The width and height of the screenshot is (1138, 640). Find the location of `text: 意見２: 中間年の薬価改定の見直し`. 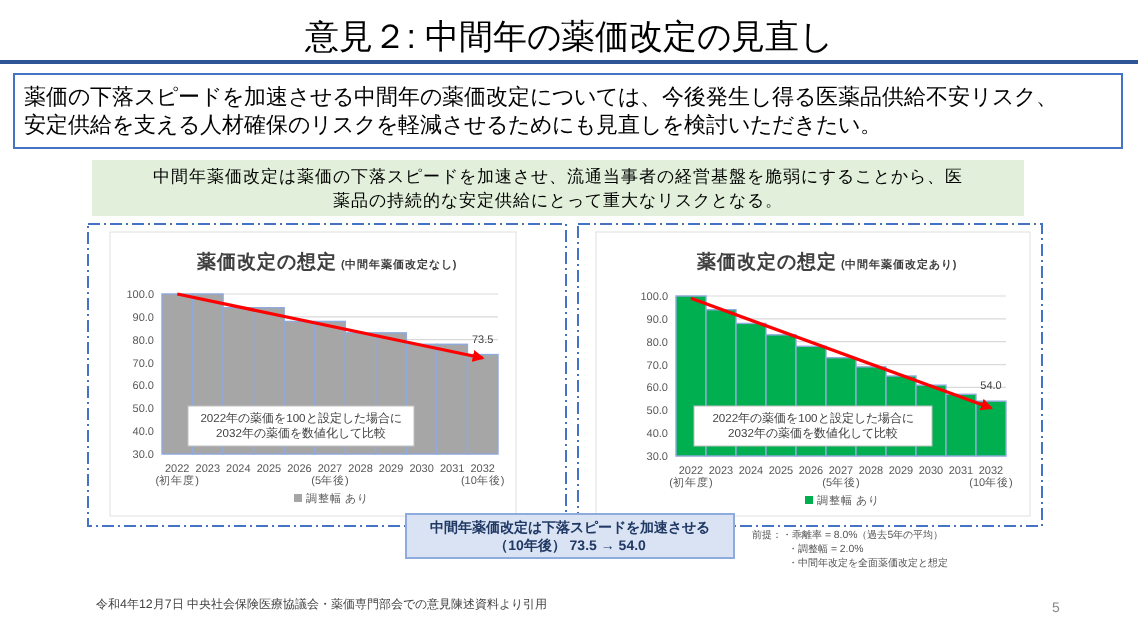

text: 意見２: 中間年の薬価改定の見直し is located at coordinates (568, 37).